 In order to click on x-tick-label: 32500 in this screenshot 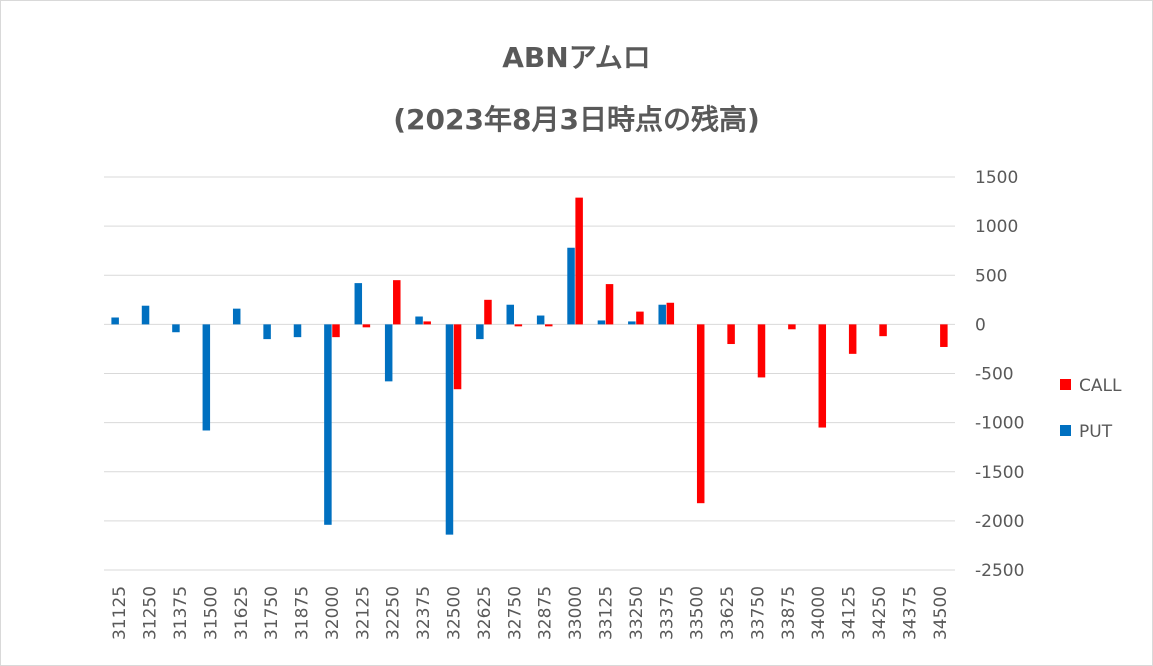, I will do `click(455, 613)`.